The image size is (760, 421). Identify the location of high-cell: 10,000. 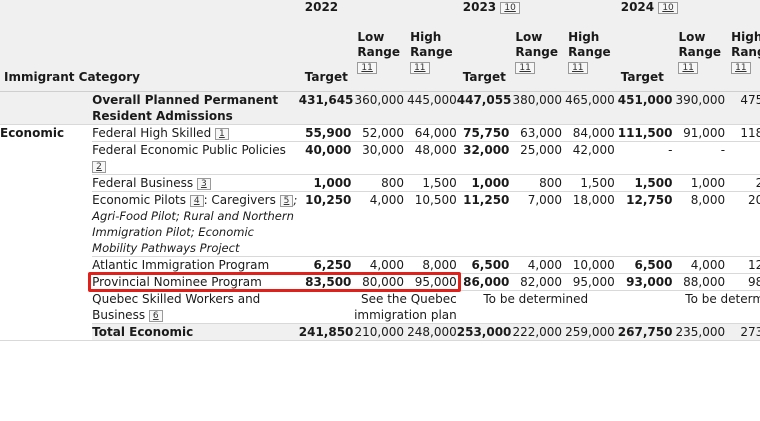
(588, 265).